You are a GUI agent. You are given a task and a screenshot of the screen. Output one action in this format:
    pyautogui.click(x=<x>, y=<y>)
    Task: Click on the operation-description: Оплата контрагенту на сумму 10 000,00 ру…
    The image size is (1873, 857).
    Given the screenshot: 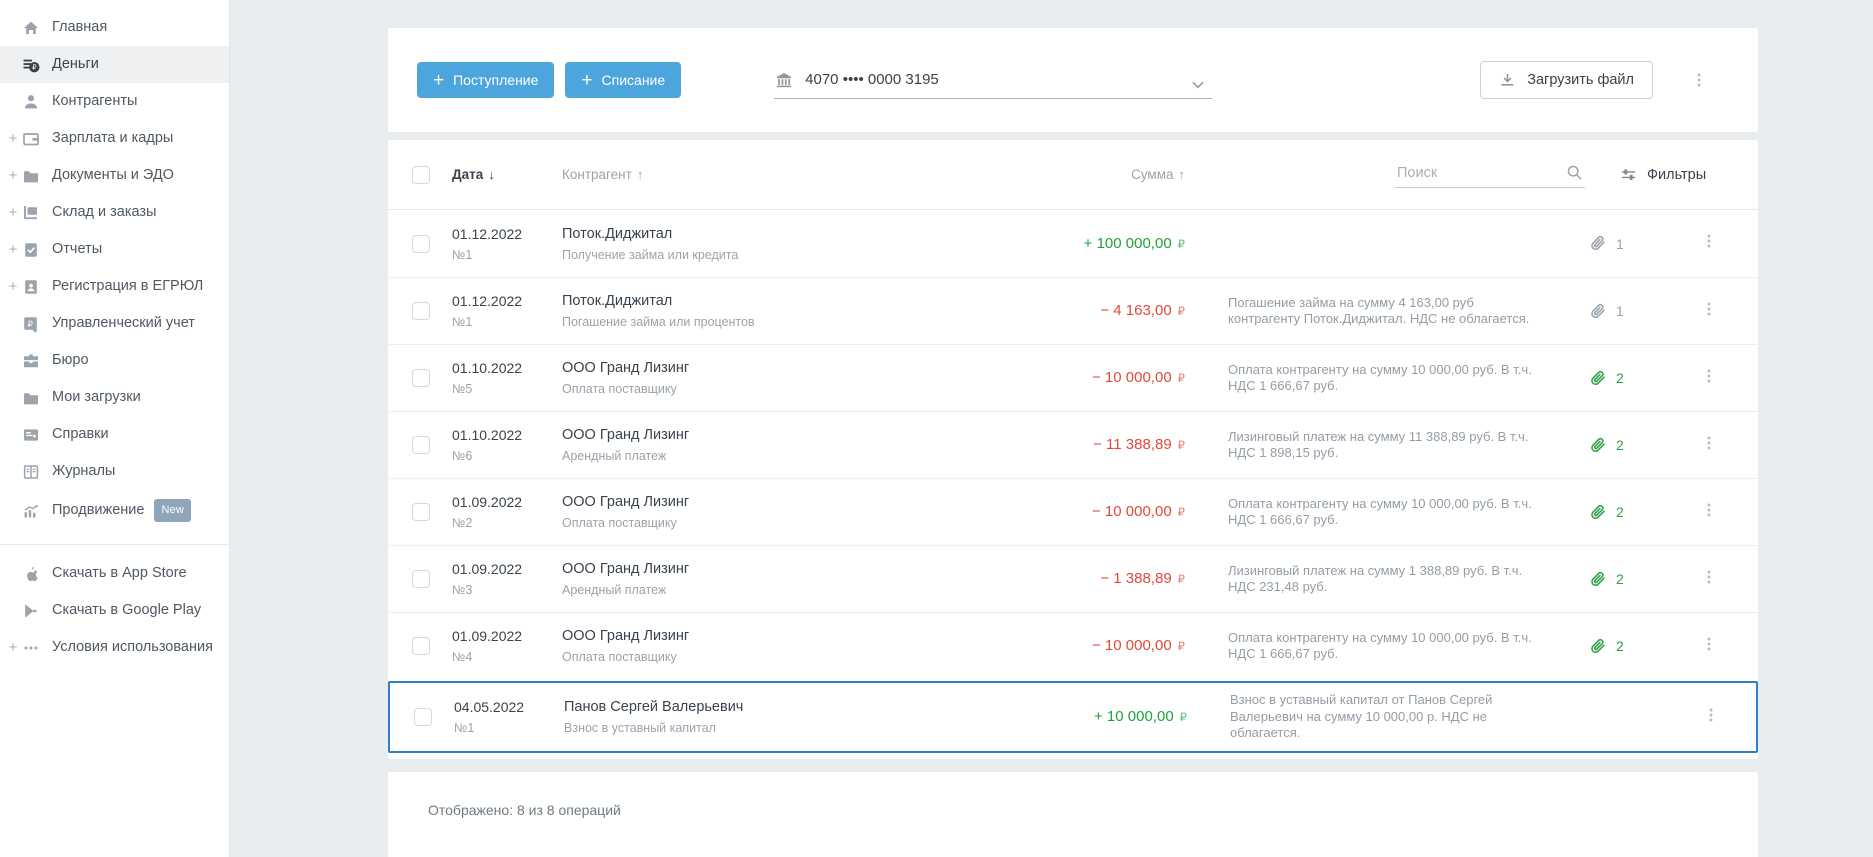 What is the action you would take?
    pyautogui.click(x=1380, y=511)
    